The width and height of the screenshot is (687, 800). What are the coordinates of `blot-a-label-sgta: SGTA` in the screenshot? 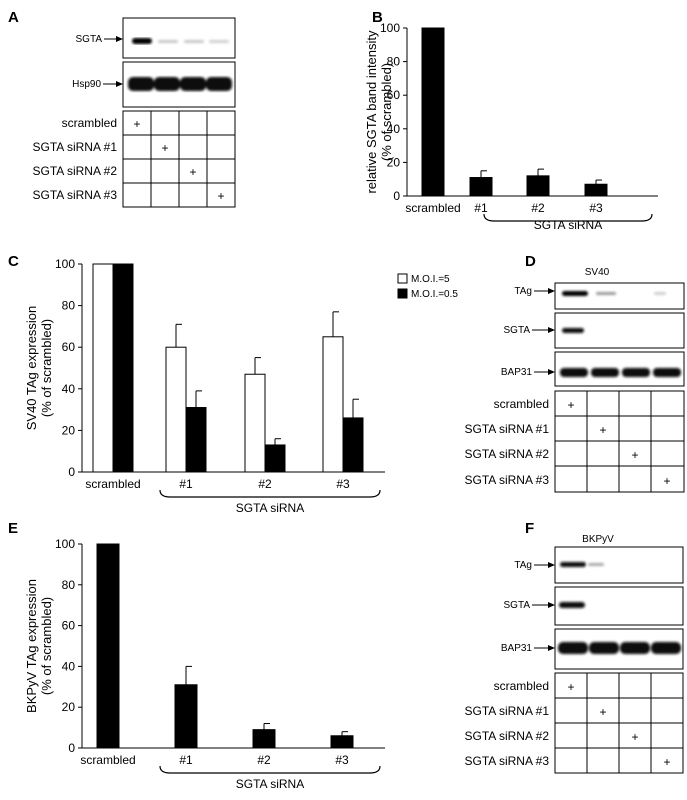 It's located at (89, 39).